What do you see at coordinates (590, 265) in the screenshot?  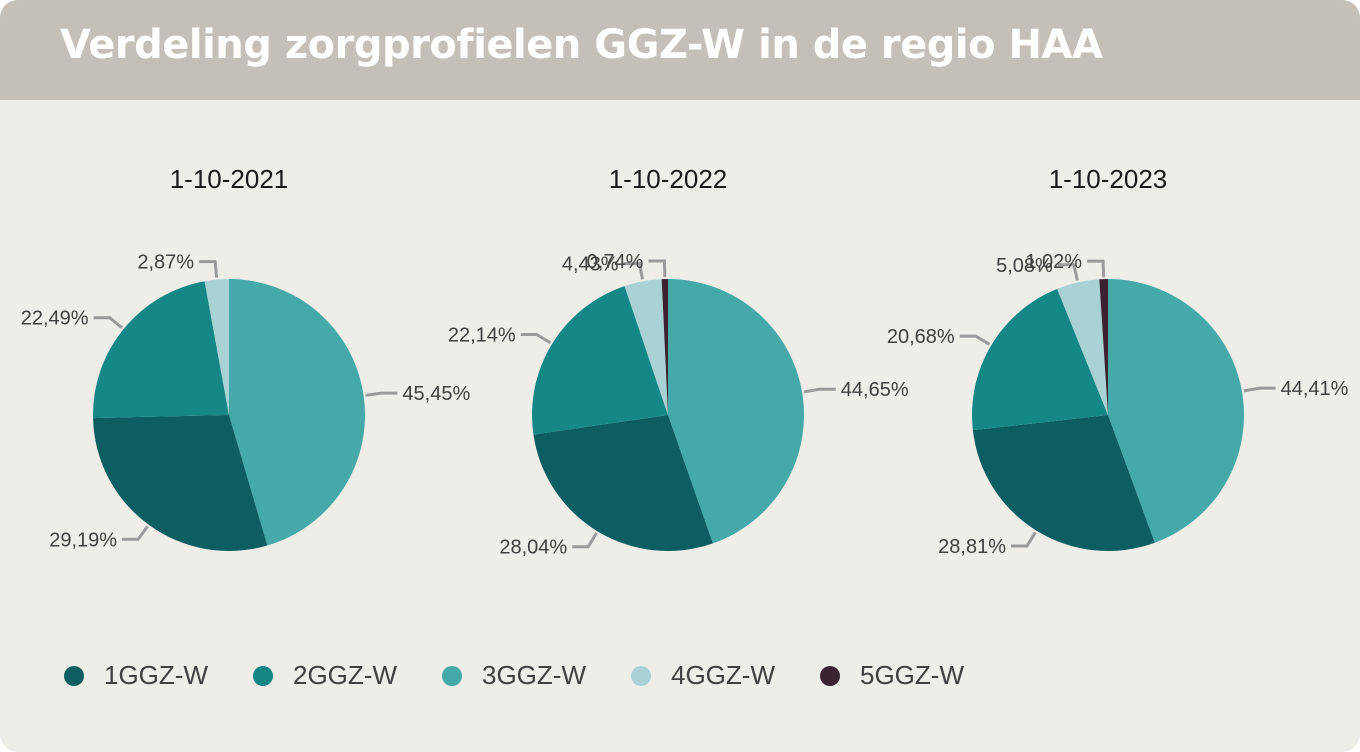 I see `data-label-4ggz-w: 4,43%` at bounding box center [590, 265].